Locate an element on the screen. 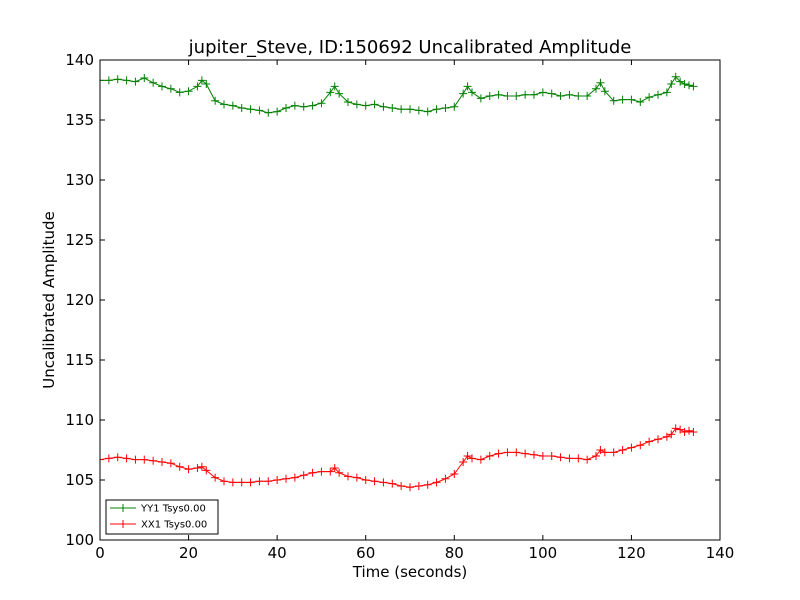 Image resolution: width=800 pixels, height=600 pixels. x-tick-label: 80 is located at coordinates (454, 553).